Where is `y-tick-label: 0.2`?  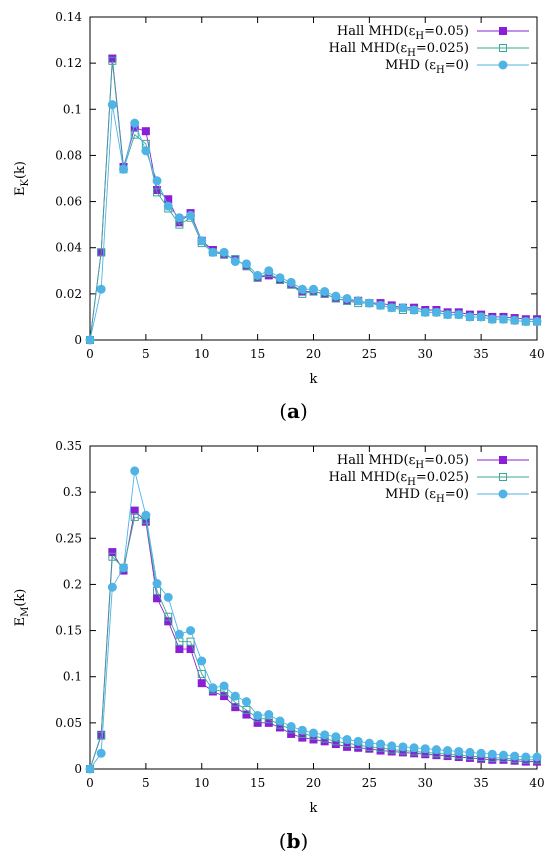
y-tick-label: 0.2 is located at coordinates (72, 584).